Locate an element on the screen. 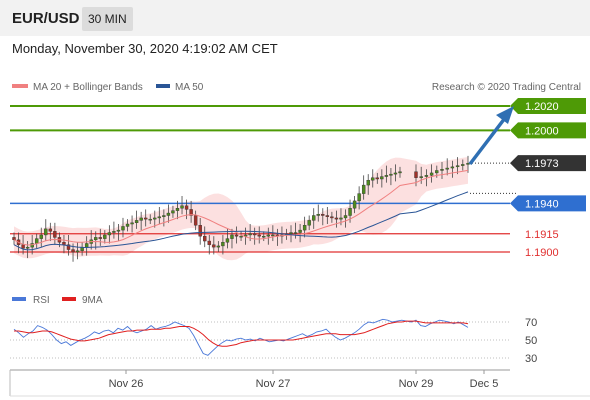 The height and width of the screenshot is (400, 590). x-tick-label: Nov 27 is located at coordinates (273, 384).